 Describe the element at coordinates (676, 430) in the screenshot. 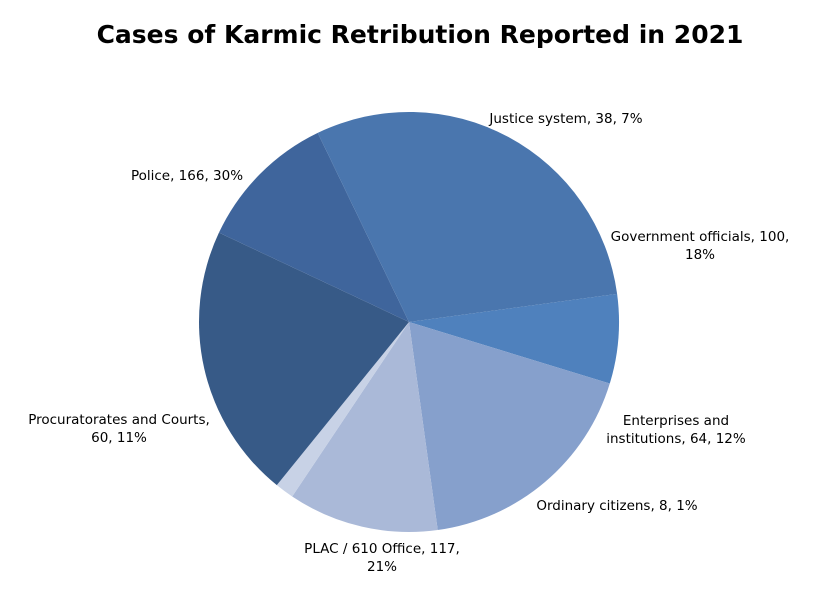

I see `slice-label-enterprises-and-institutions: Enterprises and institutions, 64, 12%` at that location.